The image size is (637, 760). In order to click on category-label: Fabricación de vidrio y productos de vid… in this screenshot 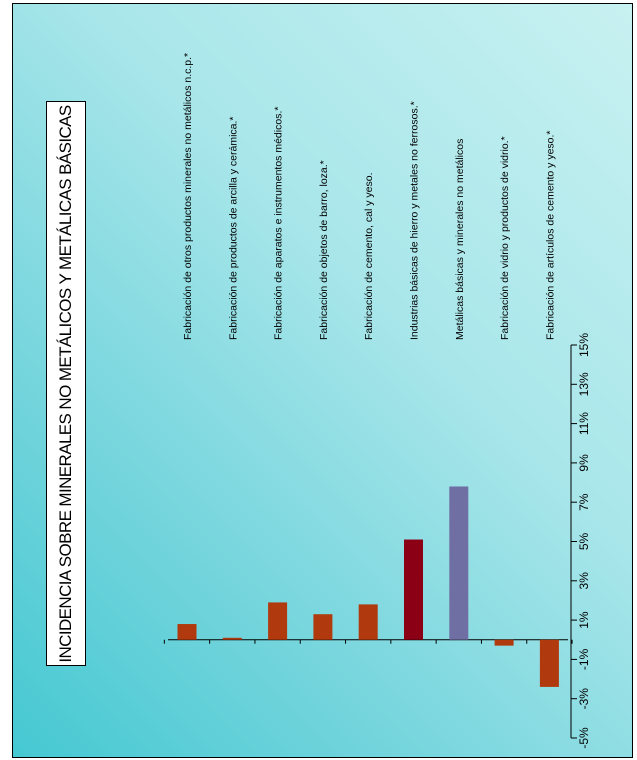, I will do `click(505, 238)`.